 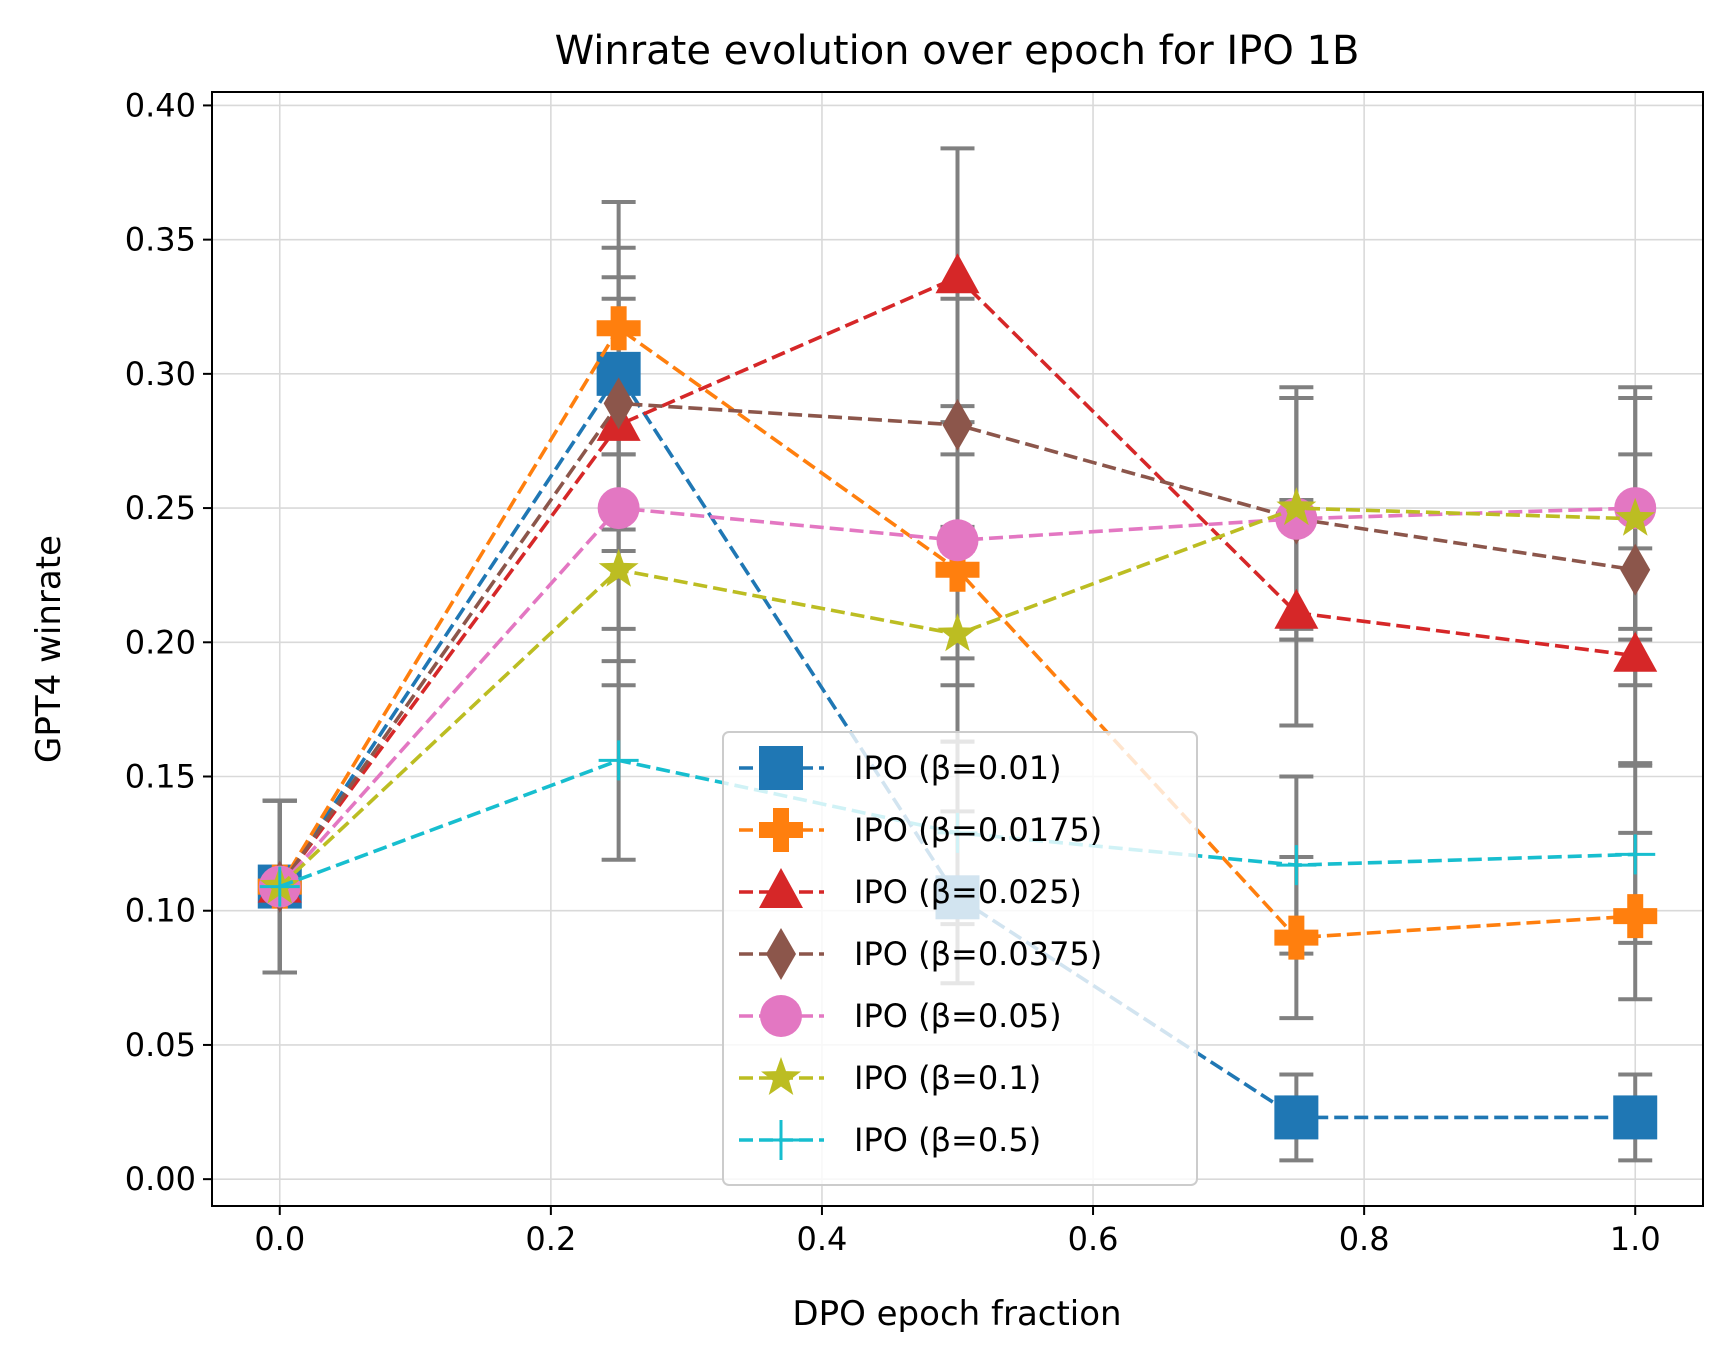 What do you see at coordinates (1093, 1239) in the screenshot?
I see `x-tick-label: 0.6` at bounding box center [1093, 1239].